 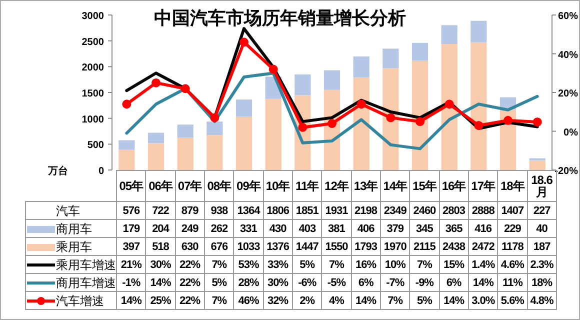 What do you see at coordinates (277, 247) in the screenshot?
I see `data-label: 1376` at bounding box center [277, 247].